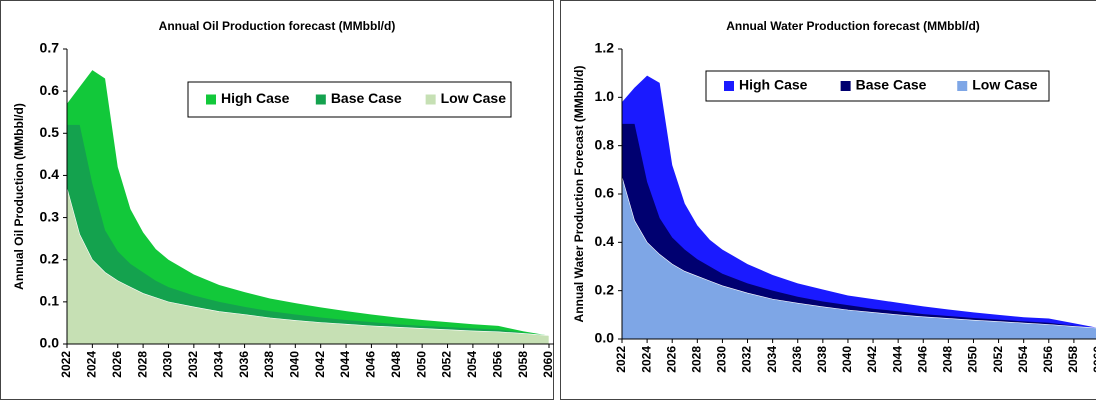 This screenshot has width=1096, height=402. I want to click on chart-title: Annual Oil Production forecast (MMbbl/d), so click(277, 26).